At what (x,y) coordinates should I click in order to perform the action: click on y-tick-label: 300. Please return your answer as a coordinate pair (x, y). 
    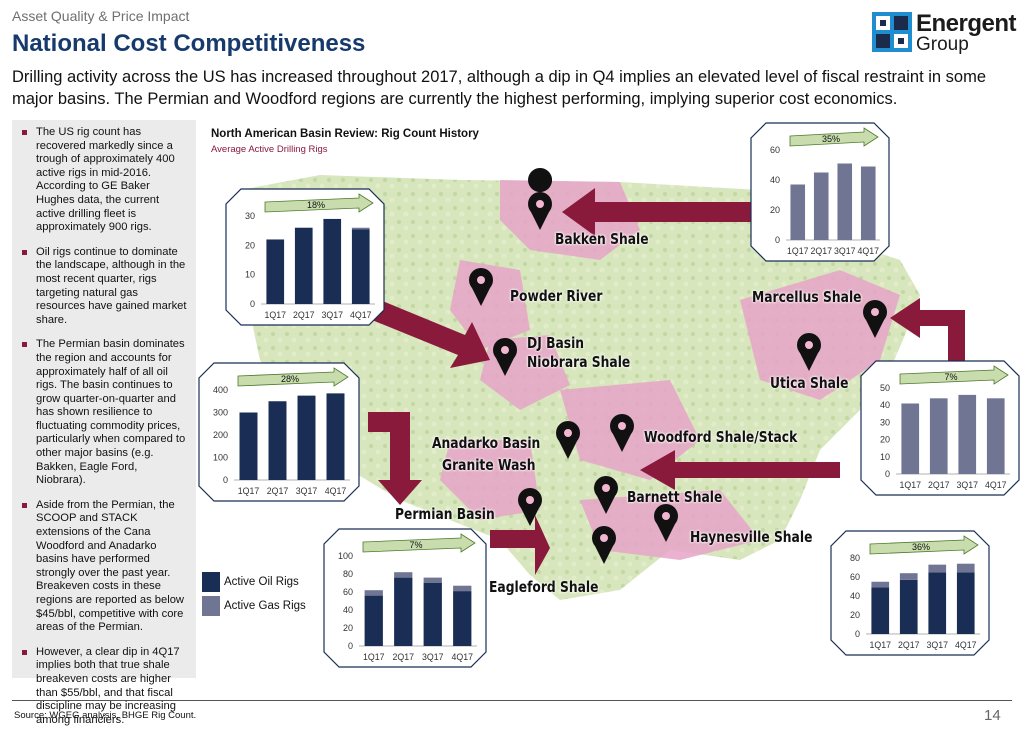
    Looking at the image, I should click on (220, 413).